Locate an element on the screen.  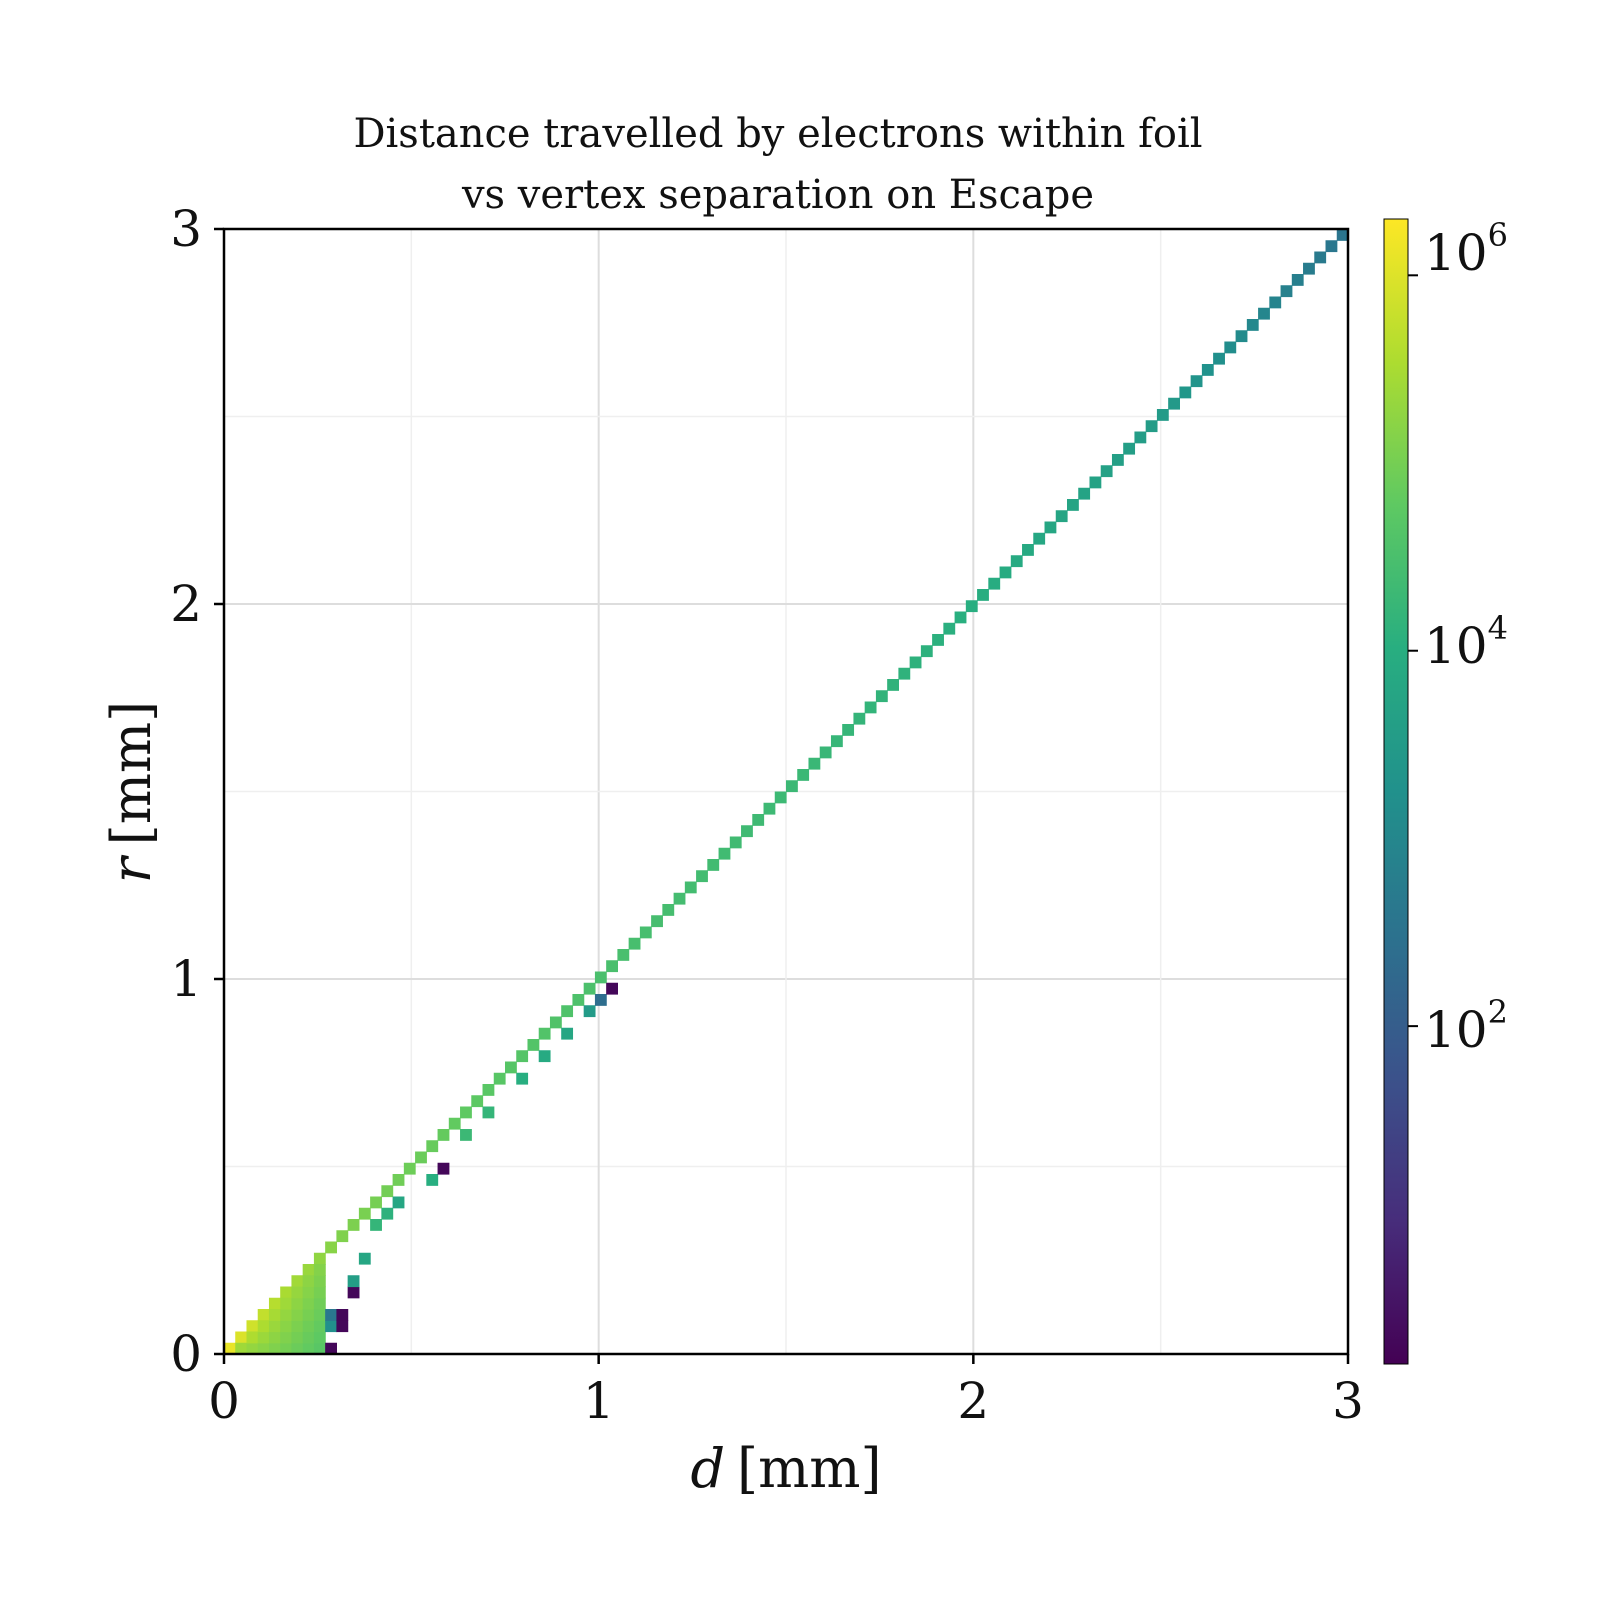
colorbar-label-1e2: 10² is located at coordinates (1466, 1026).